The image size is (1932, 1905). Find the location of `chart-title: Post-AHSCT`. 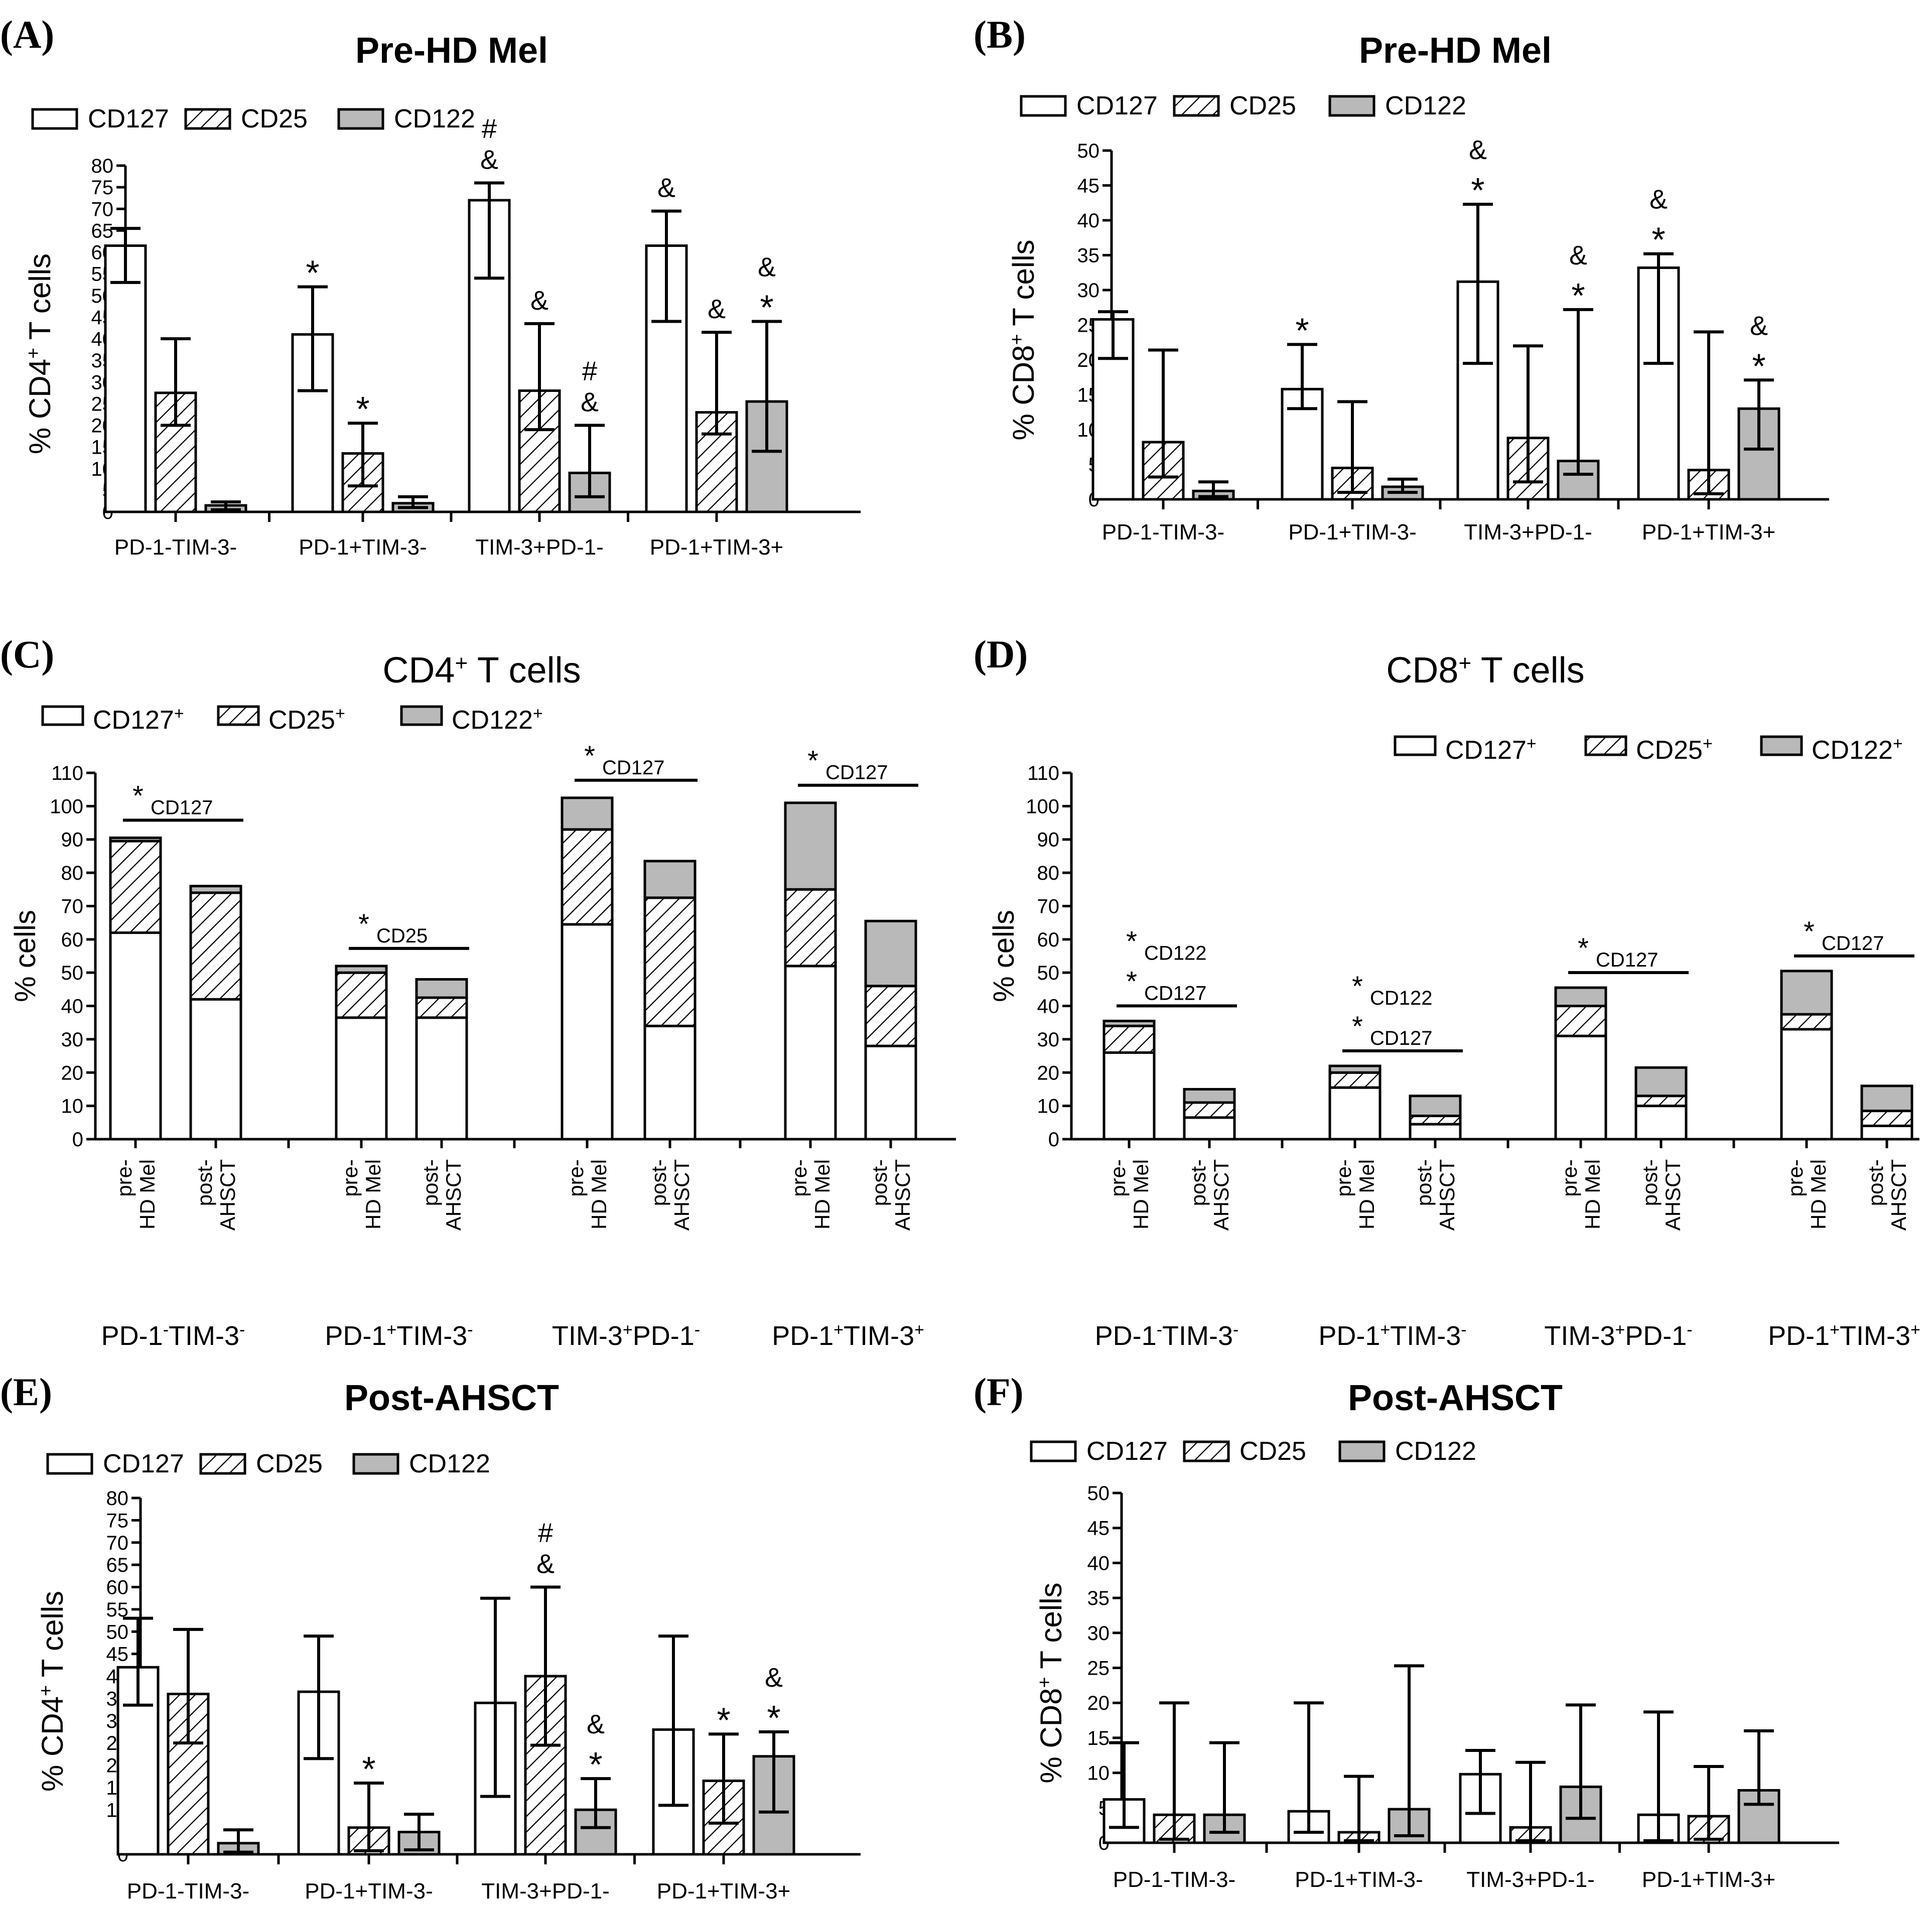

chart-title: Post-AHSCT is located at coordinates (1455, 1398).